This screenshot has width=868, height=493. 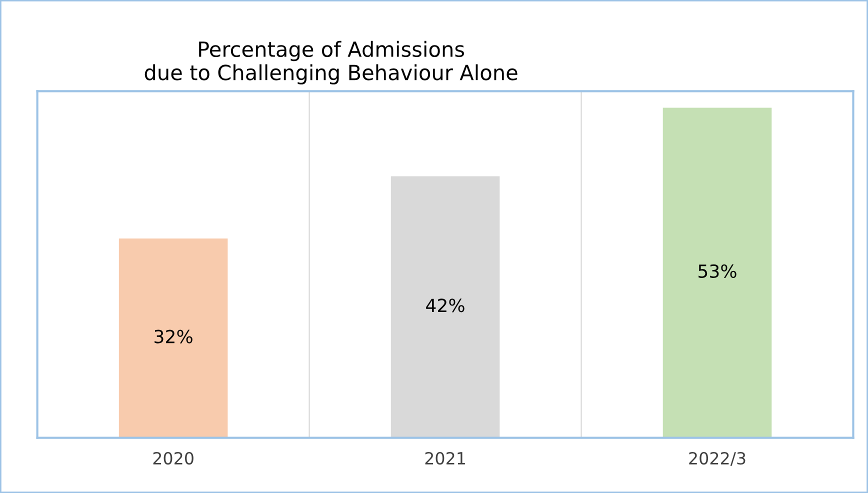 What do you see at coordinates (445, 458) in the screenshot?
I see `x-tick-label: 2021` at bounding box center [445, 458].